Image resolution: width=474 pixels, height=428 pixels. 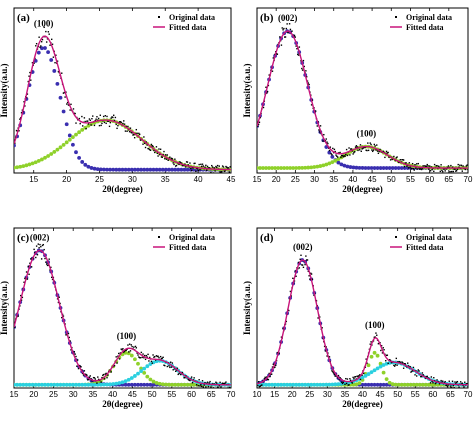 I want to click on legend-original-label: Original data, so click(x=429, y=237).